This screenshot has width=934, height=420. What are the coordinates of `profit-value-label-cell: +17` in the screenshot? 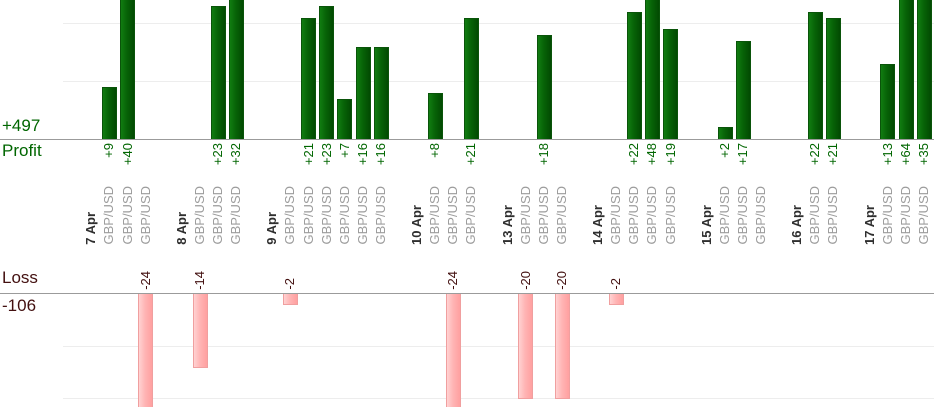 It's located at (742, 166).